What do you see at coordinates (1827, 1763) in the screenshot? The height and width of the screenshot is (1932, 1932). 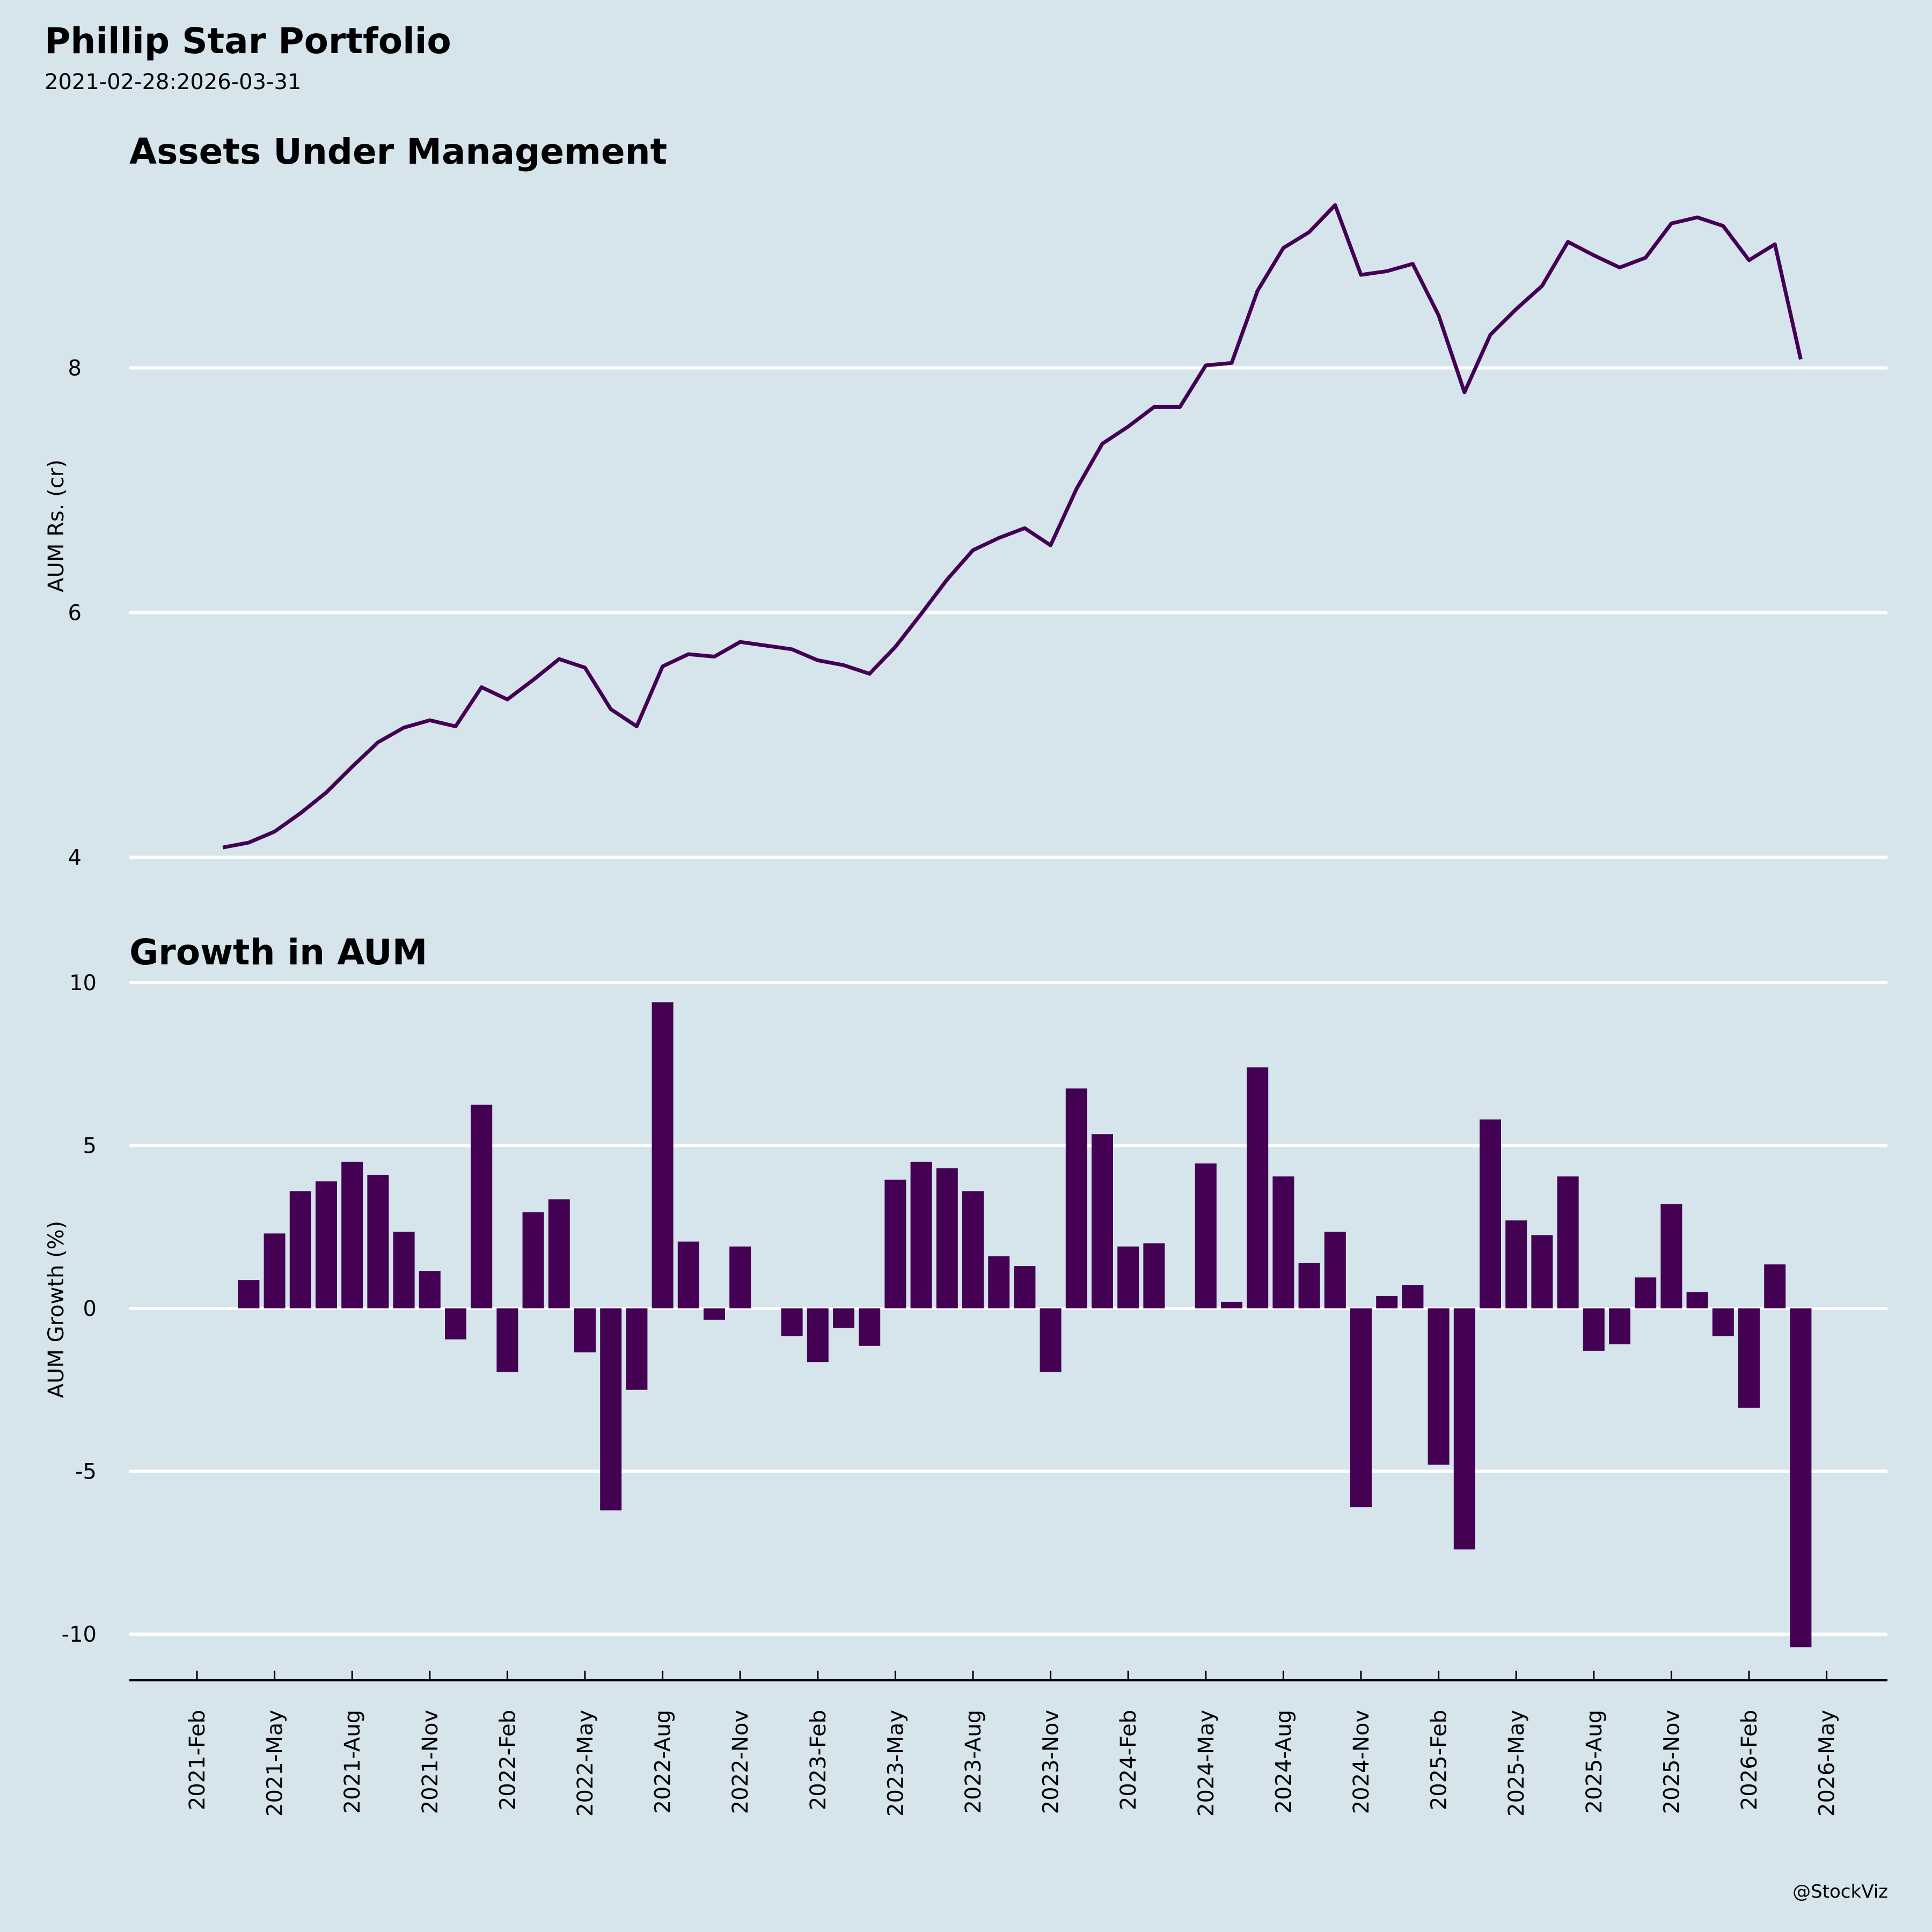 I see `x-tick-label: 2026-May` at bounding box center [1827, 1763].